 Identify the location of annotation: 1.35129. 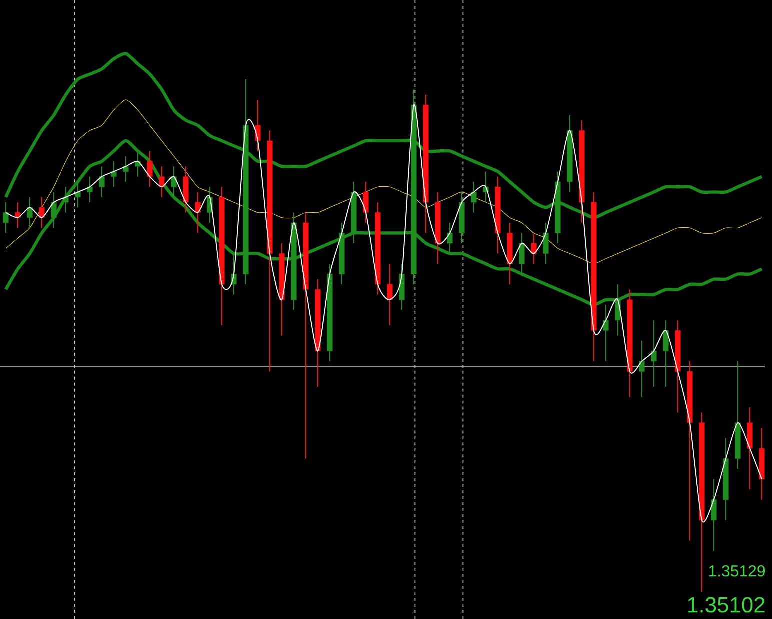
(737, 571).